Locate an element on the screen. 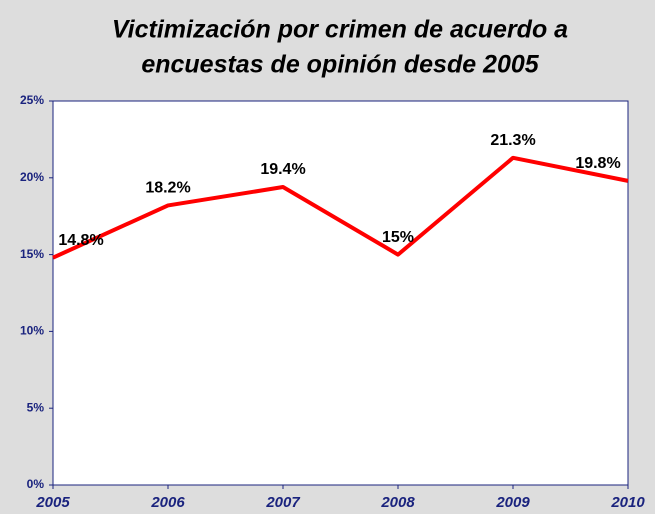 This screenshot has height=514, width=655. data-label: 21.3% is located at coordinates (512, 140).